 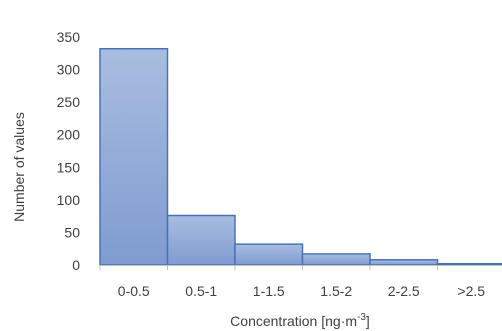 I want to click on y-tick-label: 50, so click(x=72, y=232).